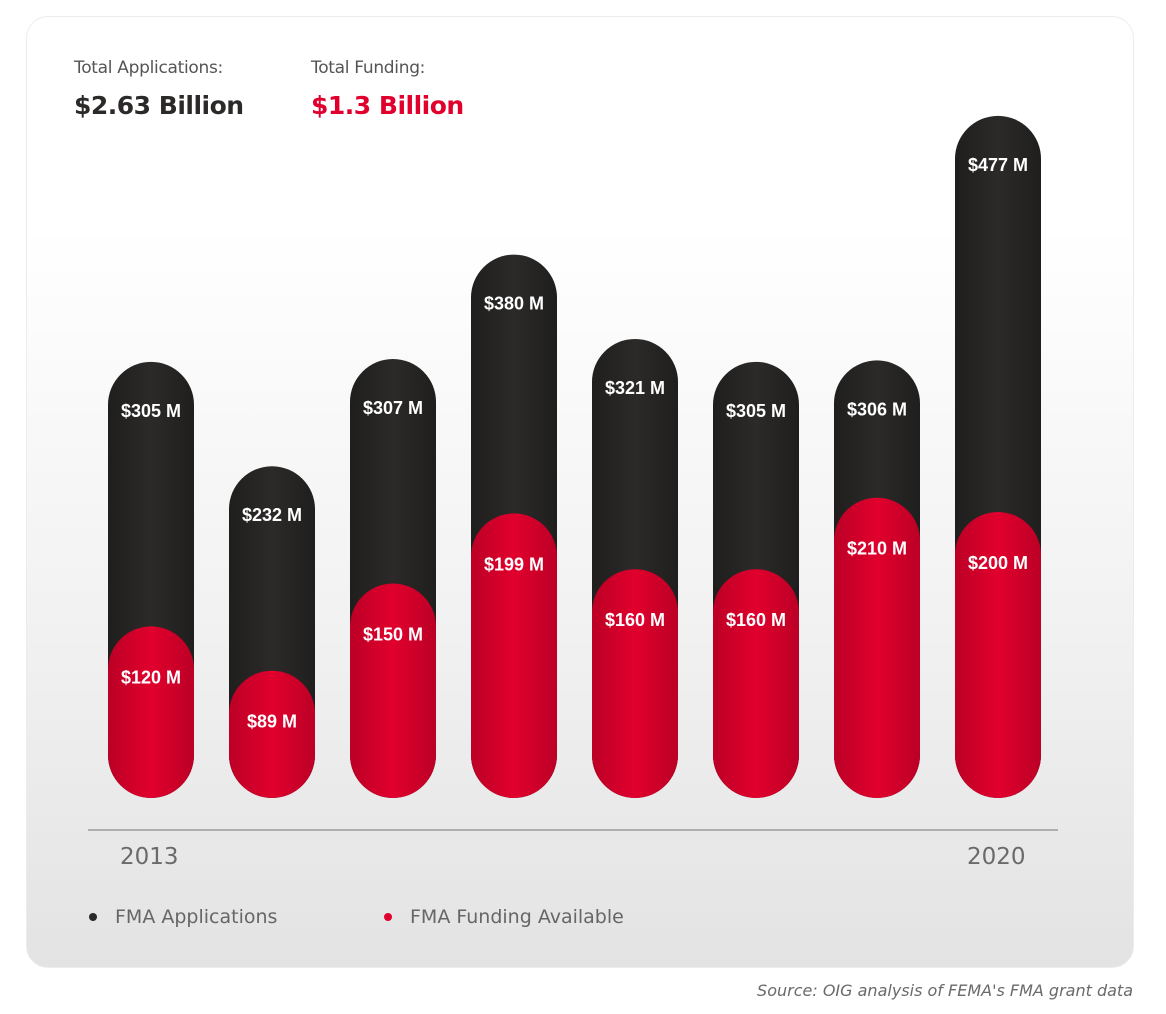  What do you see at coordinates (148, 68) in the screenshot?
I see `total-applications-label: Total Applications:` at bounding box center [148, 68].